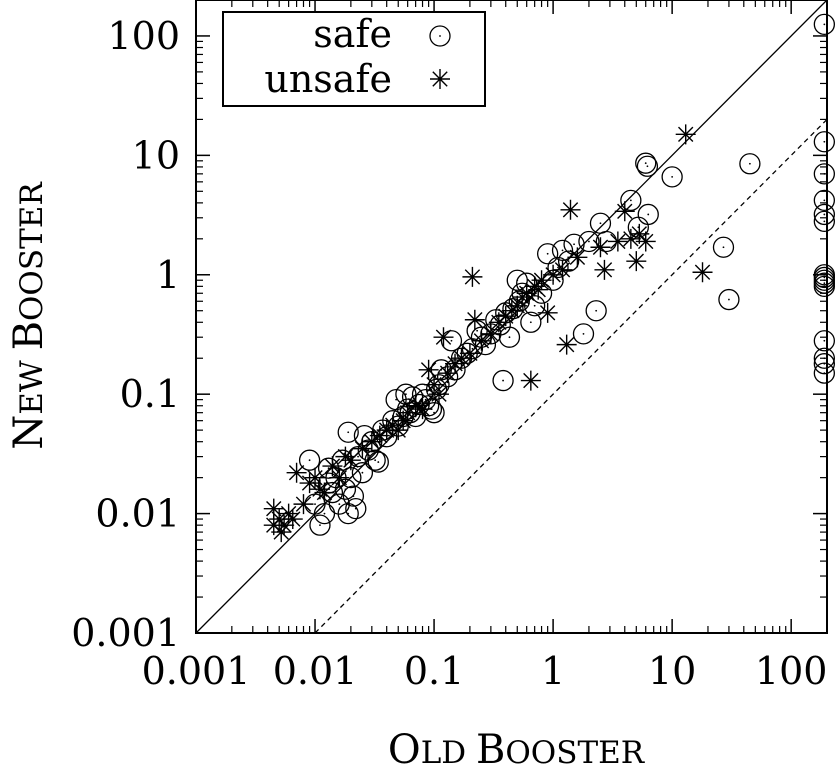 The width and height of the screenshot is (838, 769). What do you see at coordinates (150, 394) in the screenshot?
I see `y-tick-label: 0.1` at bounding box center [150, 394].